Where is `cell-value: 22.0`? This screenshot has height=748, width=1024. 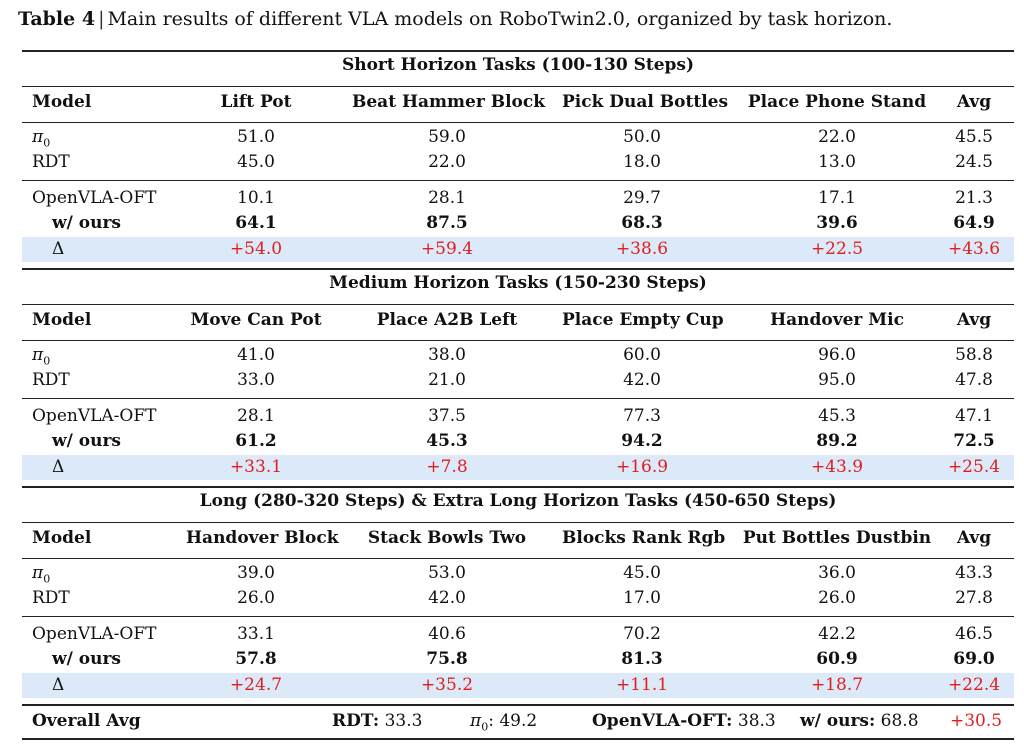 cell-value: 22.0 is located at coordinates (447, 162).